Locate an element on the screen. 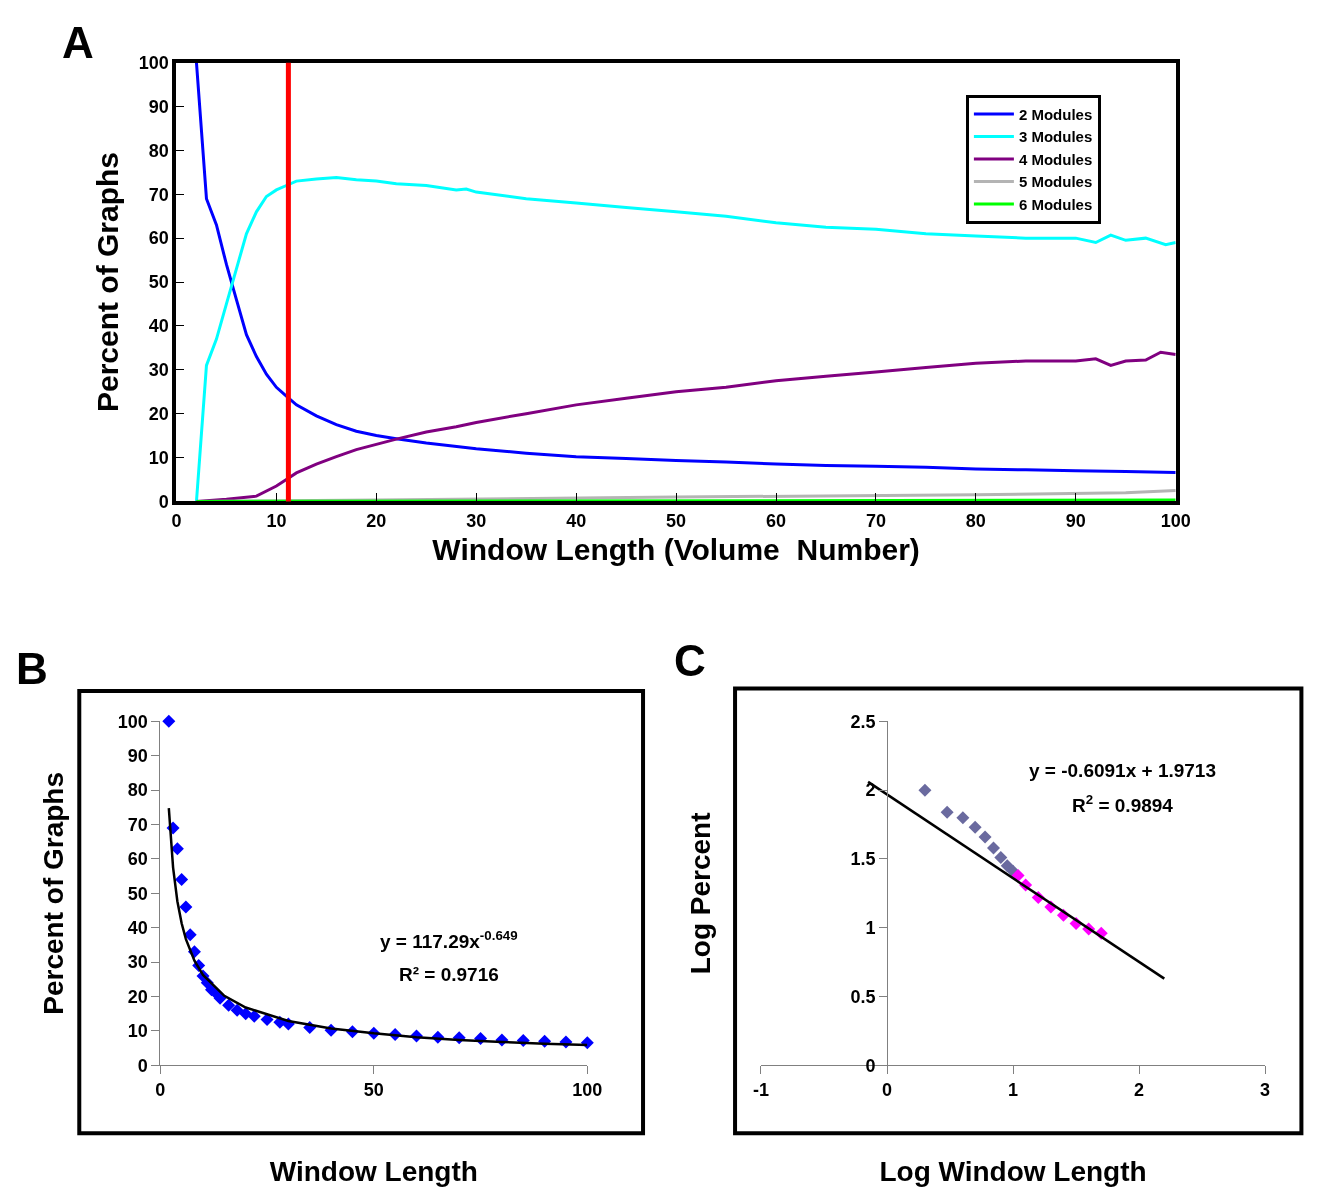 The image size is (1319, 1190). x-tick-label: -1 is located at coordinates (760, 1089).